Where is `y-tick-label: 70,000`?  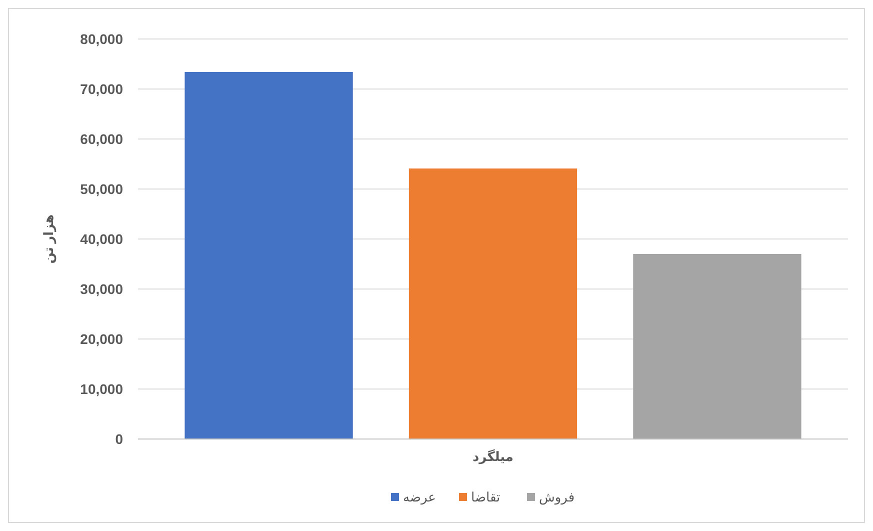
y-tick-label: 70,000 is located at coordinates (102, 88).